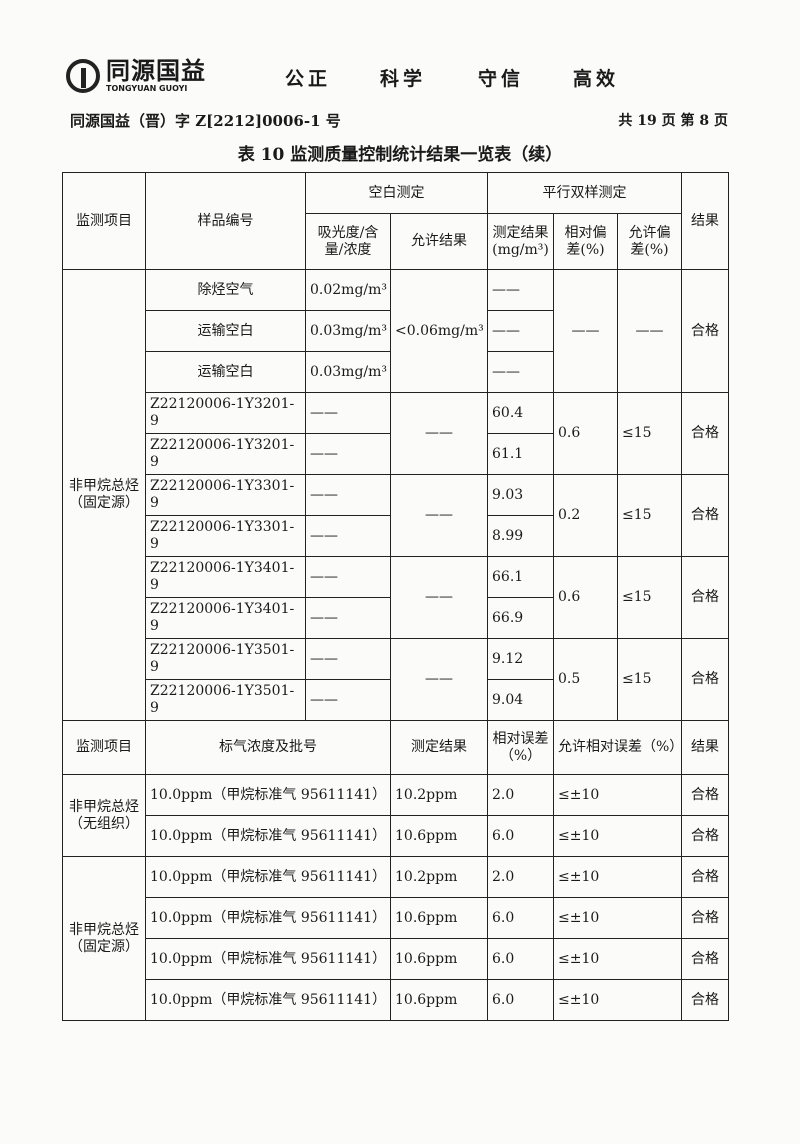 The width and height of the screenshot is (800, 1144). I want to click on document-number: 同源国益（晋）字 Z[2212]0006-1 号, so click(205, 121).